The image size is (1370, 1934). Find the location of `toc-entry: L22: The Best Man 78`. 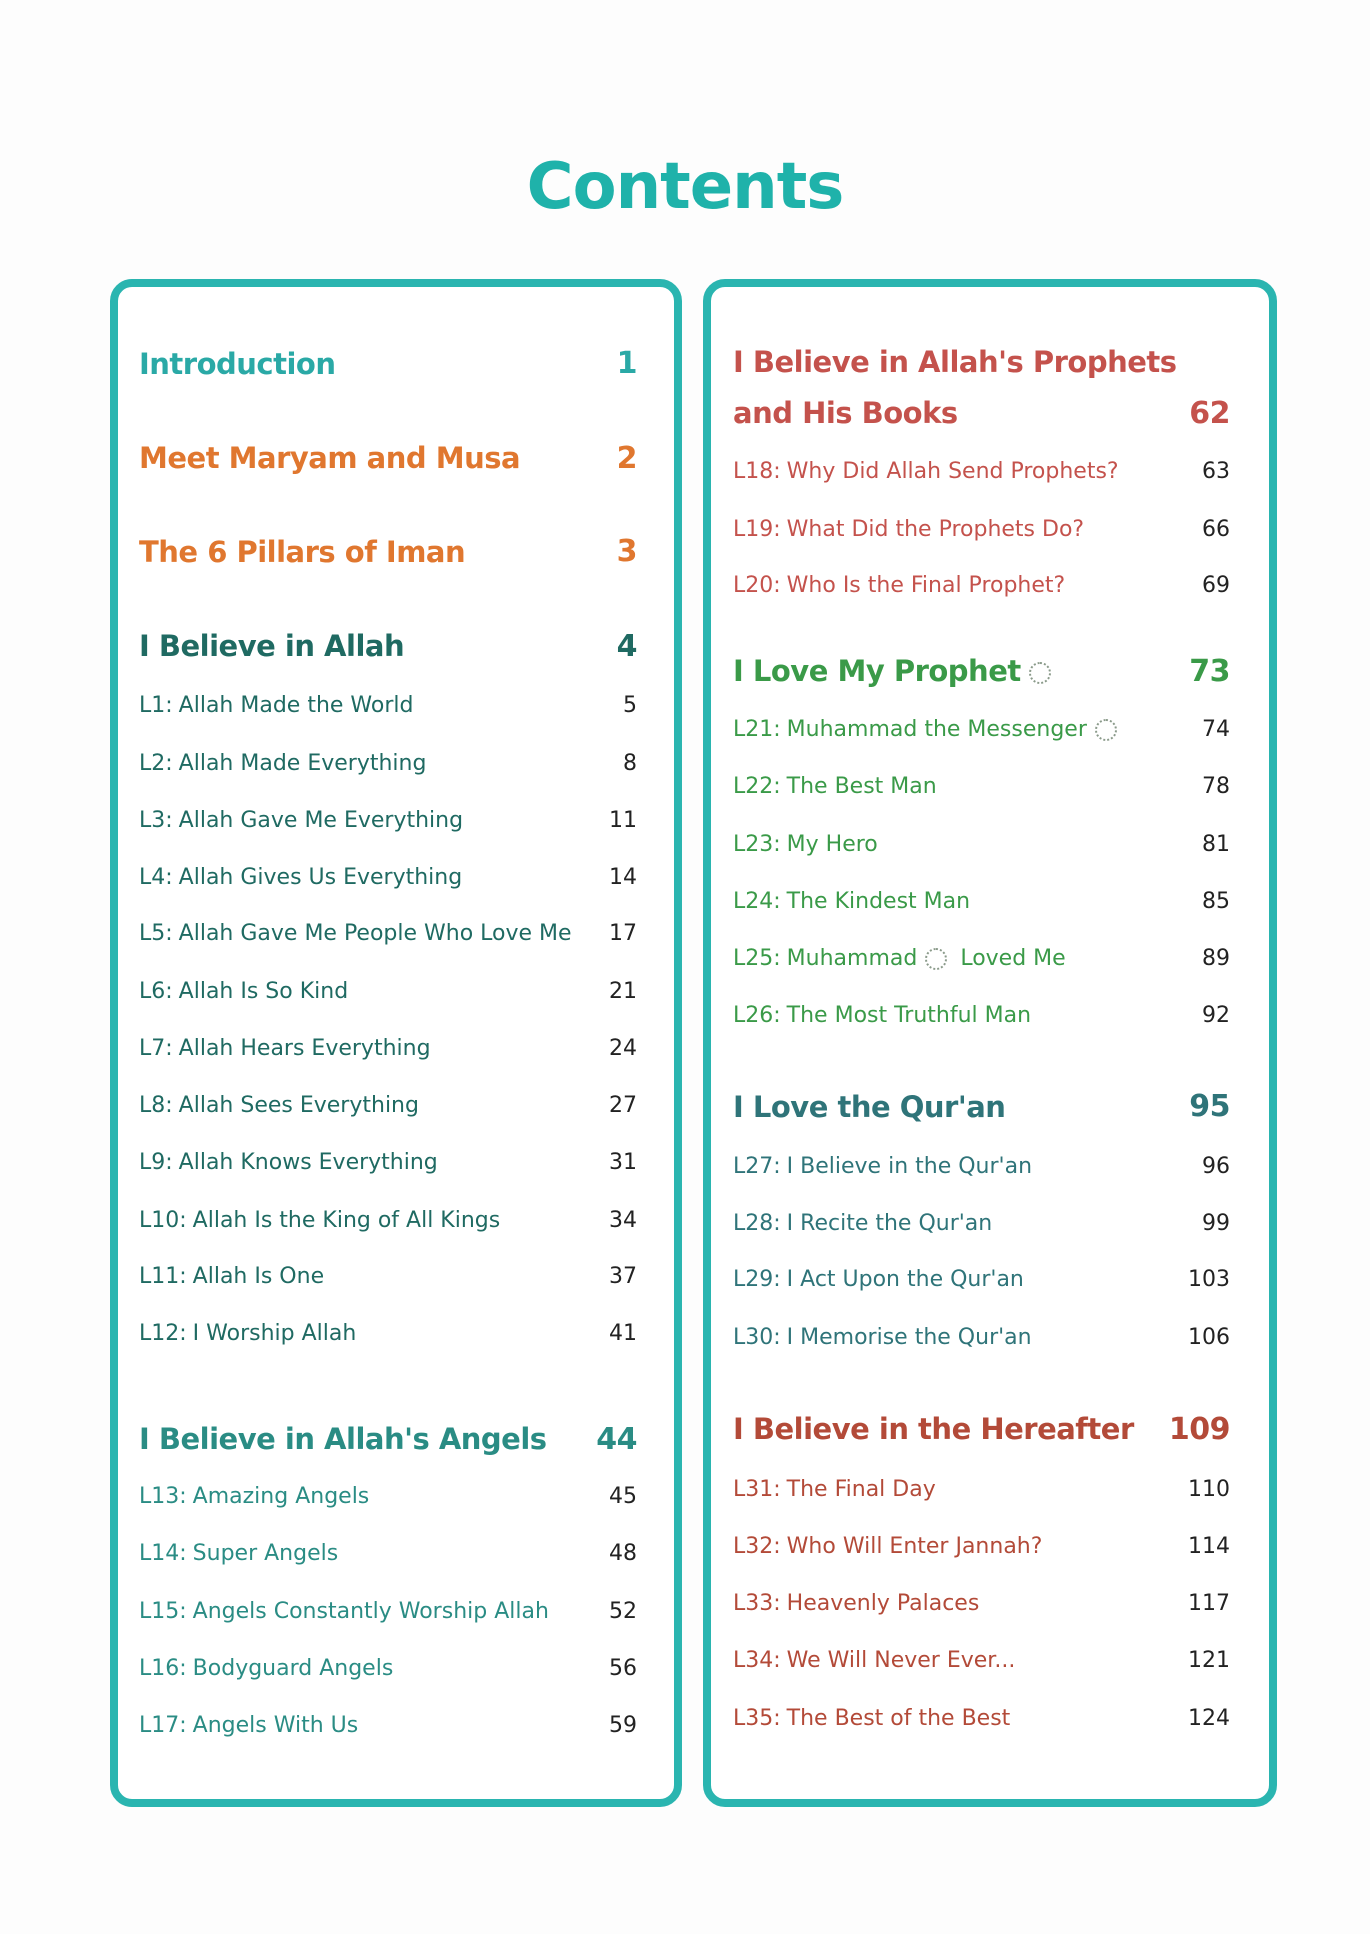

toc-entry: L22: The Best Man 78 is located at coordinates (981, 787).